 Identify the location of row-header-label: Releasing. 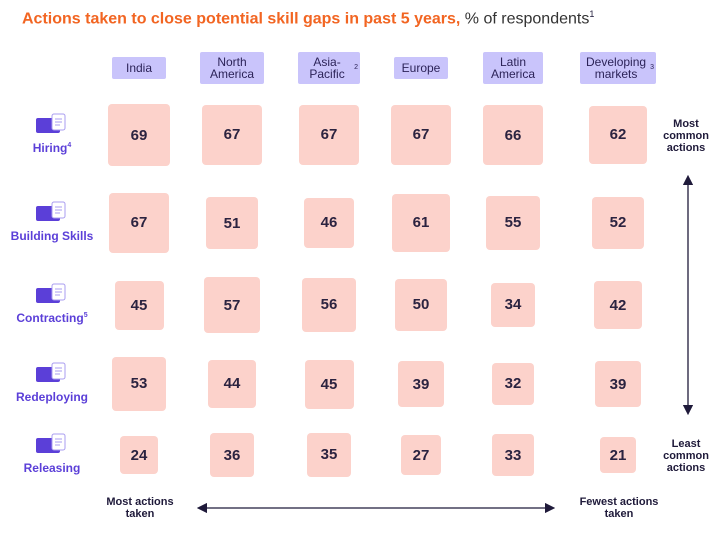
(52, 468).